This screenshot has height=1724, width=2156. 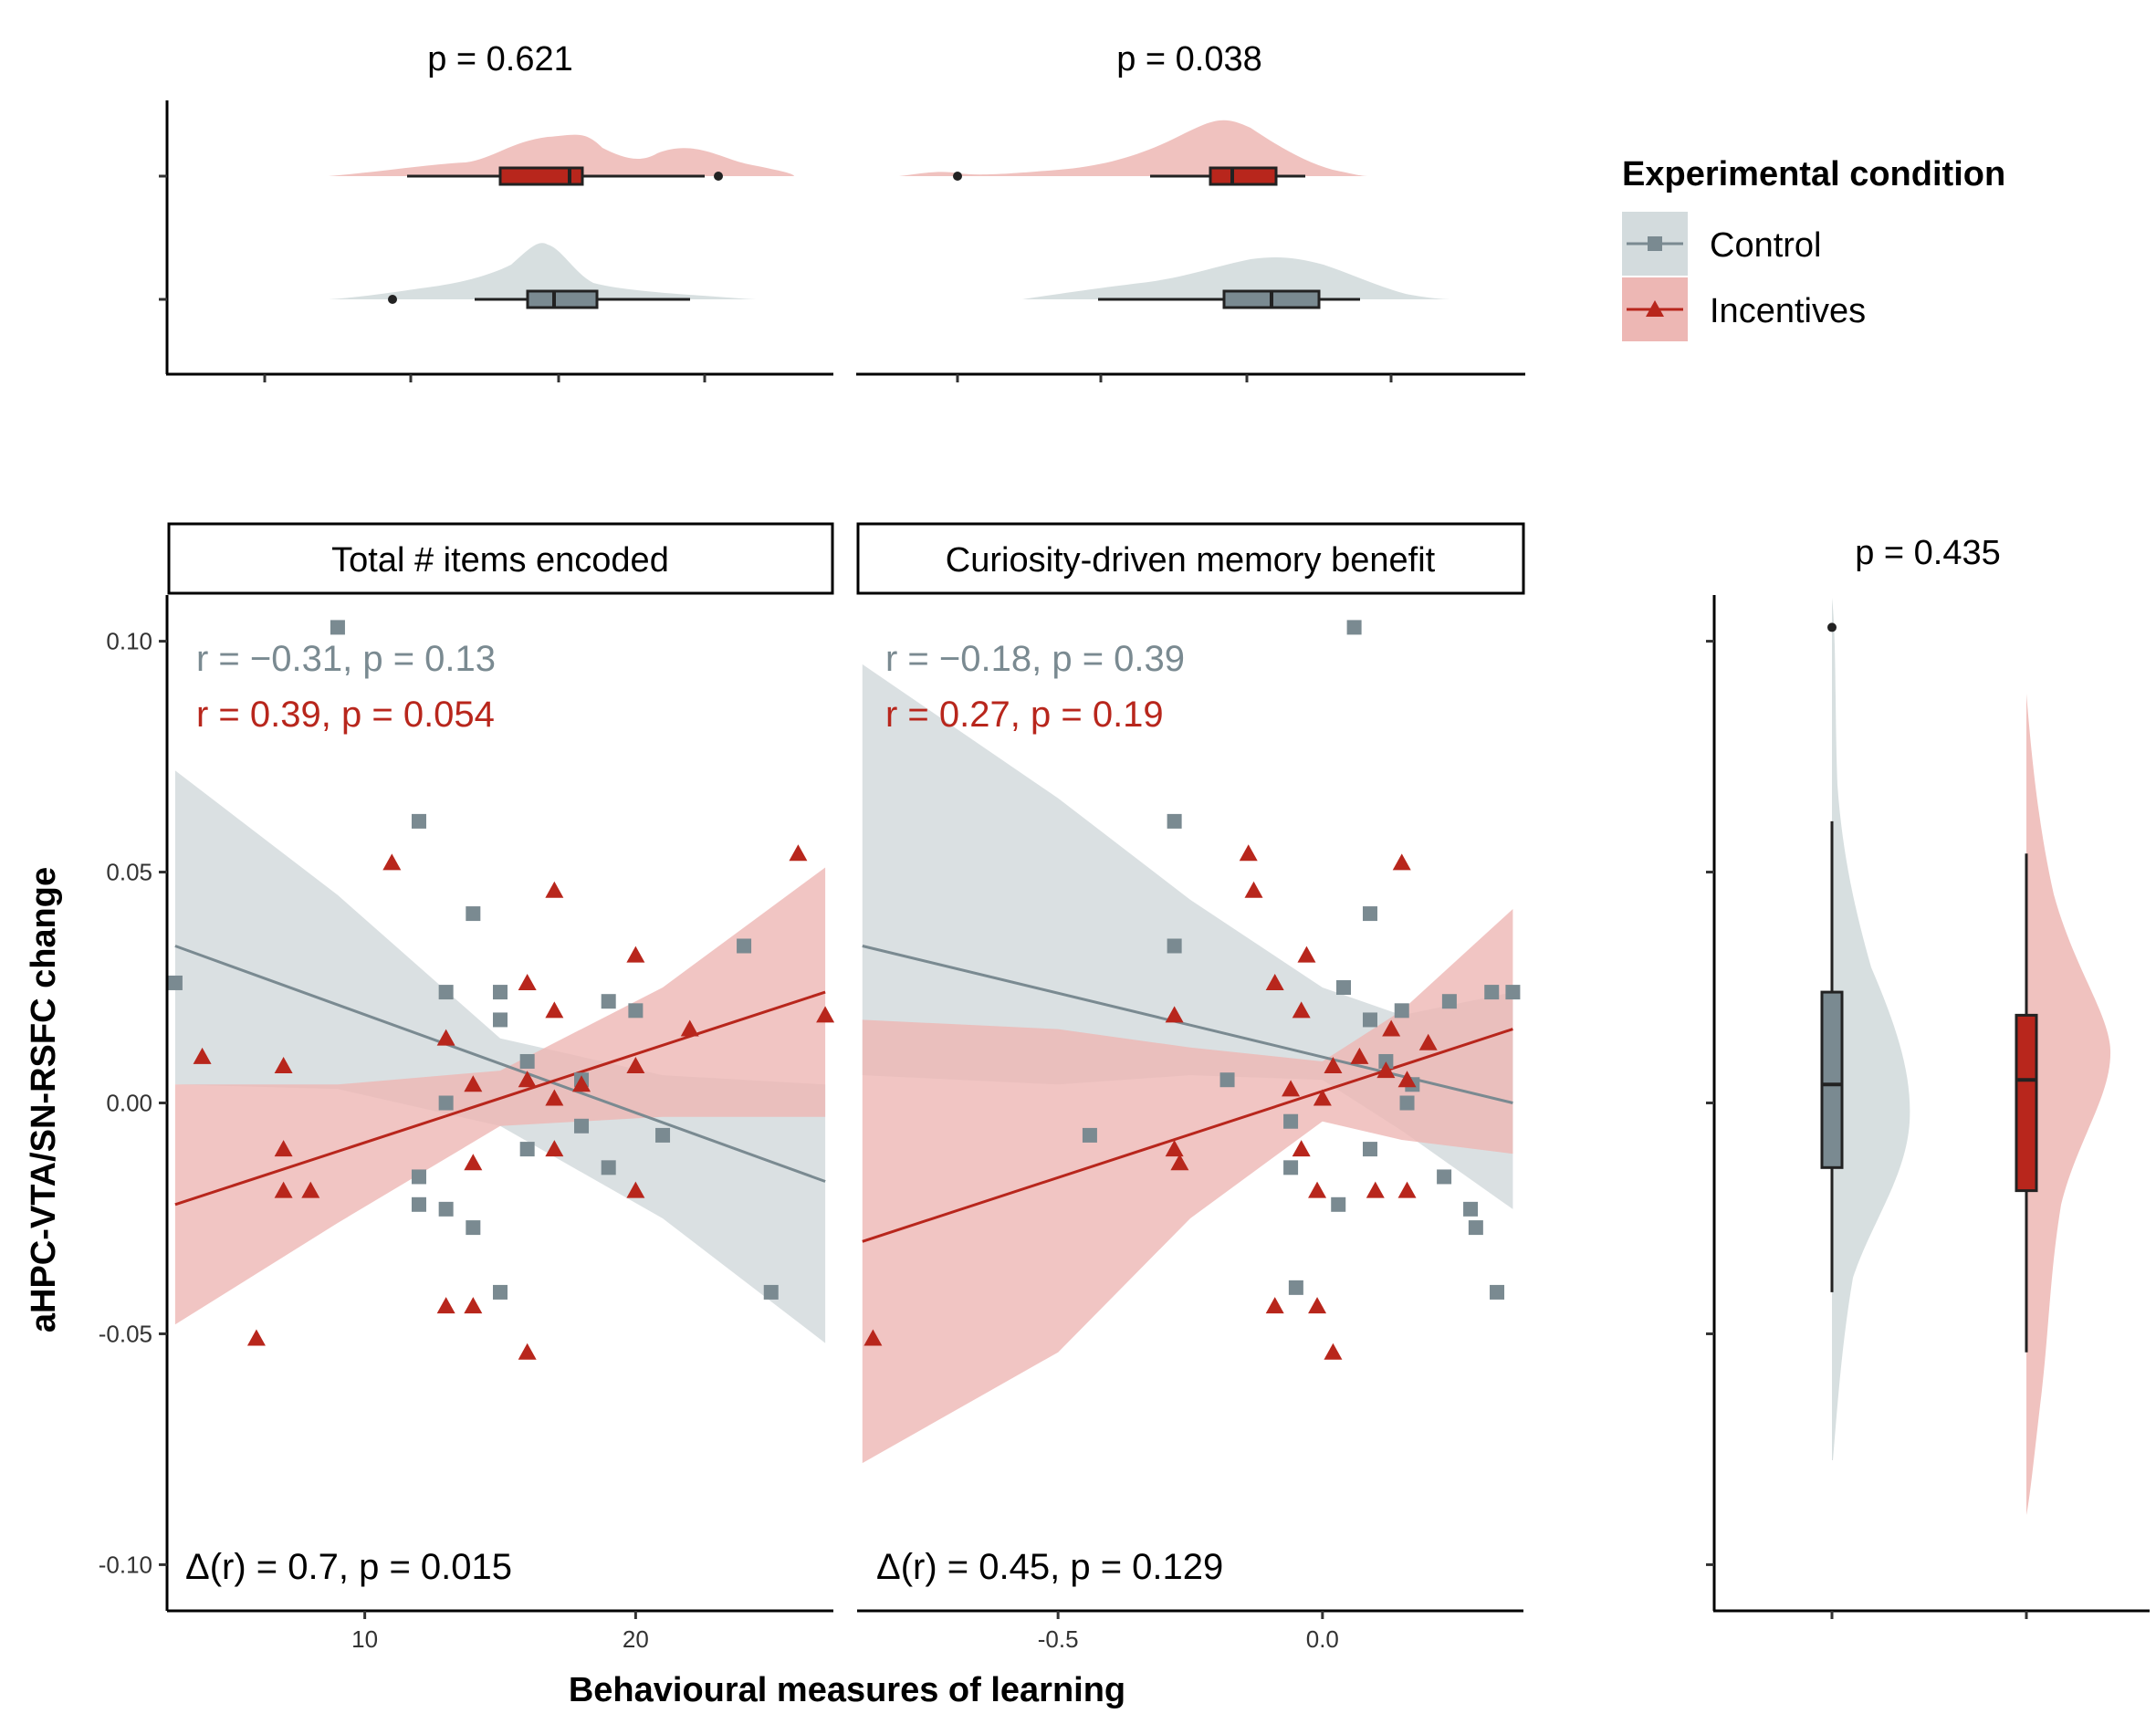 What do you see at coordinates (1928, 1076) in the screenshot?
I see `side-marginal-panel: p = 0.435` at bounding box center [1928, 1076].